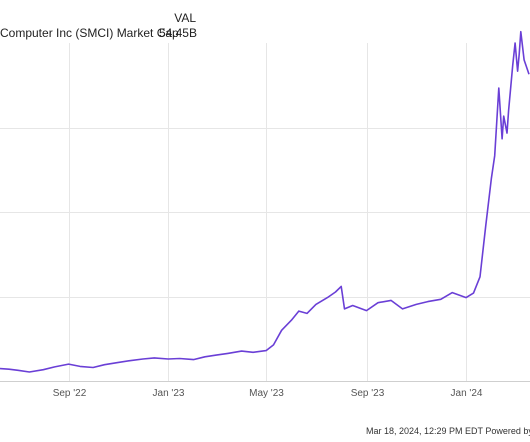 Image resolution: width=530 pixels, height=442 pixels. I want to click on x-axis-ticks: Sep '22 Jan '23 May '23 Sep '23 Jan '24, so click(268, 393).